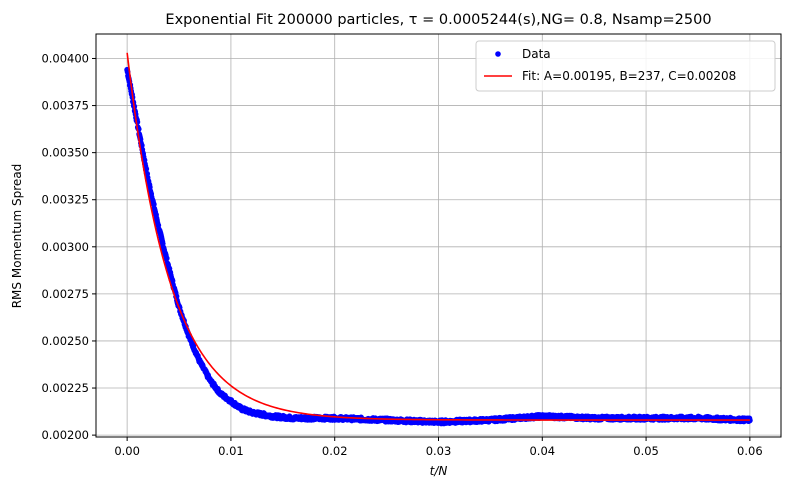 This screenshot has width=790, height=490. I want to click on y-tick-label: 0.00200, so click(65, 435).